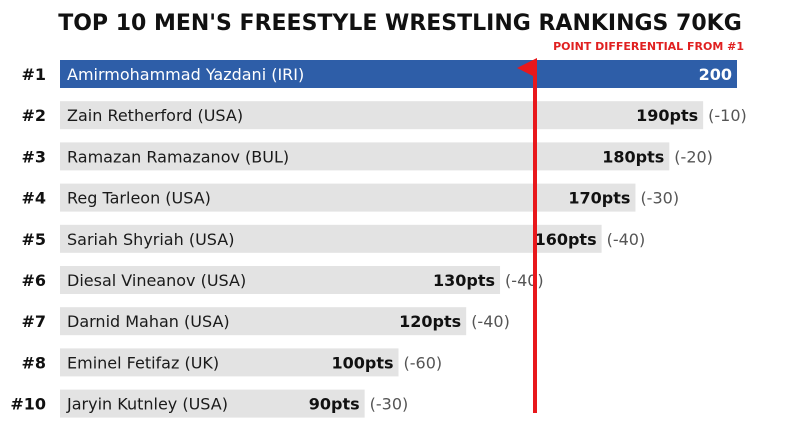 This screenshot has height=447, width=800. I want to click on differential-annotation: POINT DIFFERENTIAL FROM #1, so click(648, 46).